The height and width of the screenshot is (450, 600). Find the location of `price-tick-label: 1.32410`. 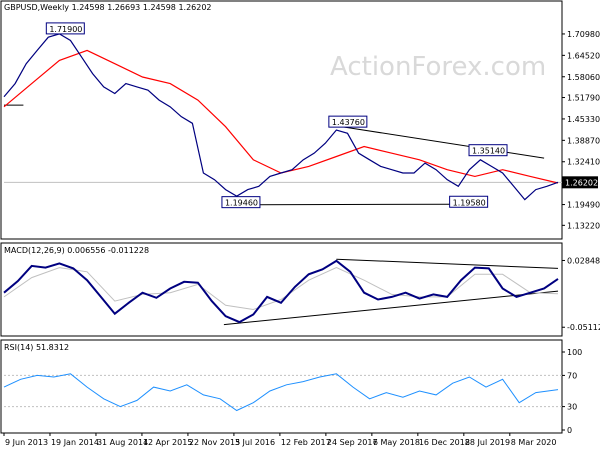

price-tick-label: 1.32410 is located at coordinates (583, 162).